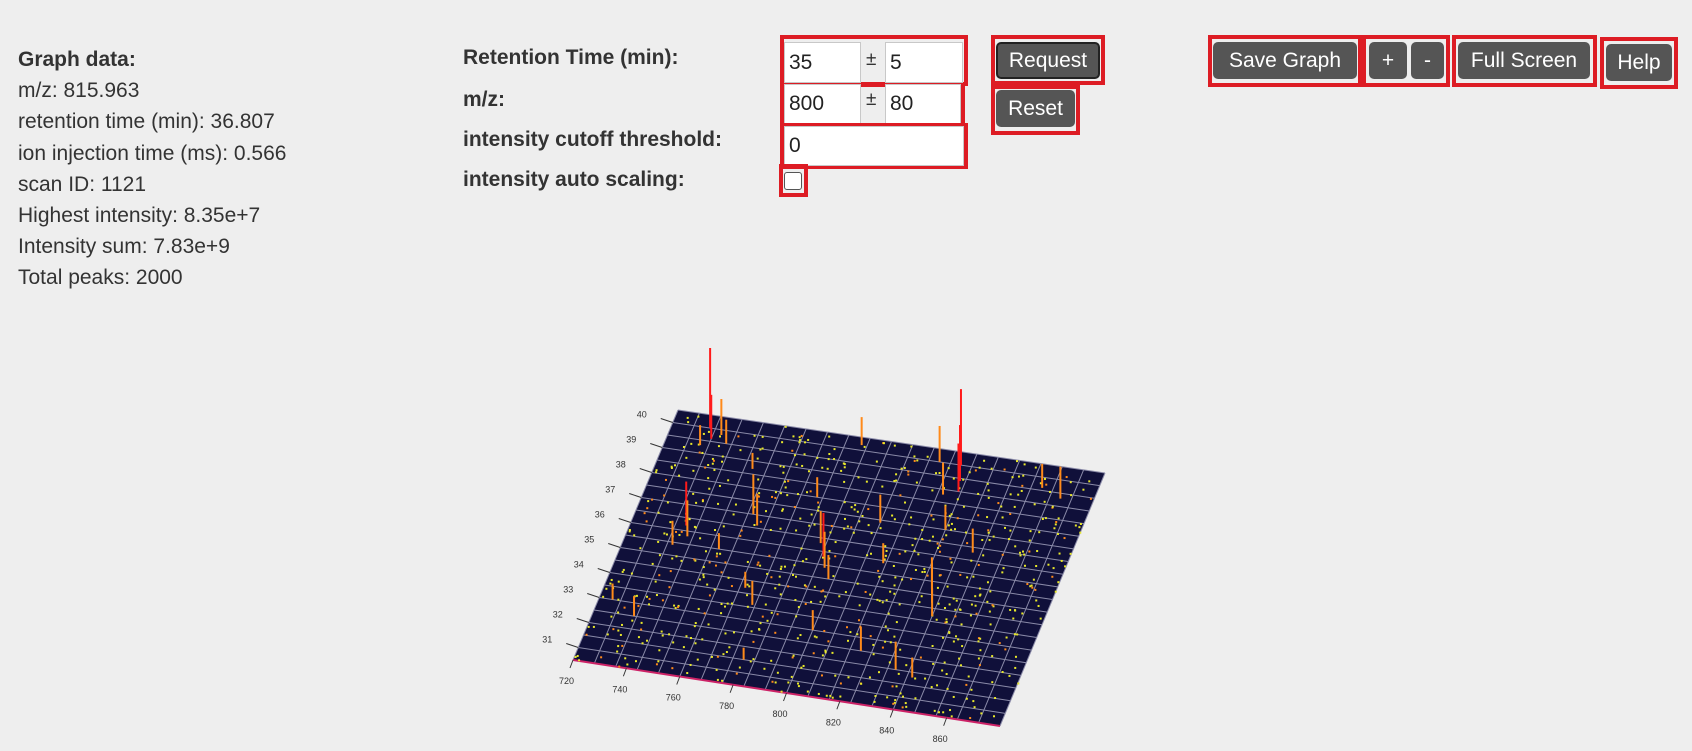  What do you see at coordinates (1427, 60) in the screenshot?
I see `zoom-out-button: -` at bounding box center [1427, 60].